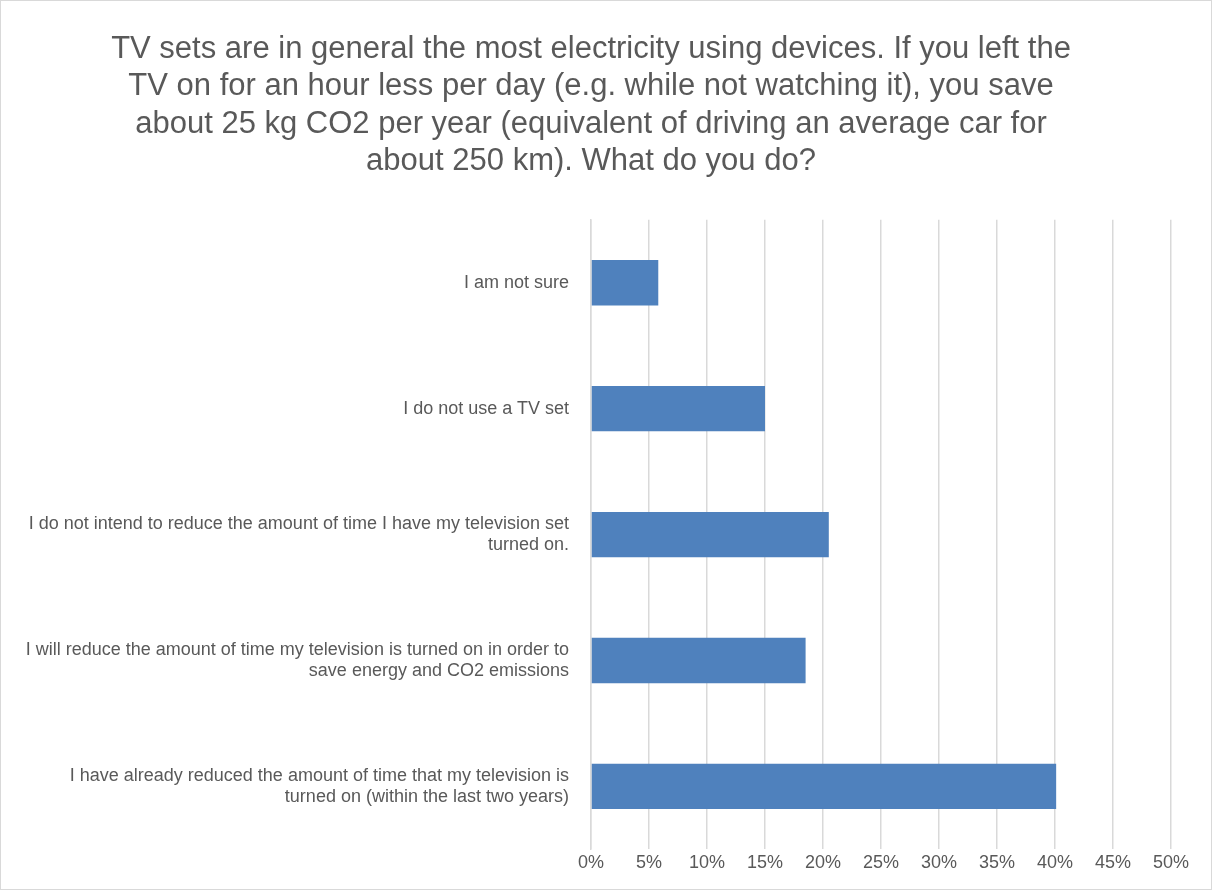 The height and width of the screenshot is (890, 1212). Describe the element at coordinates (1055, 862) in the screenshot. I see `x-tick-label: 40%` at that location.